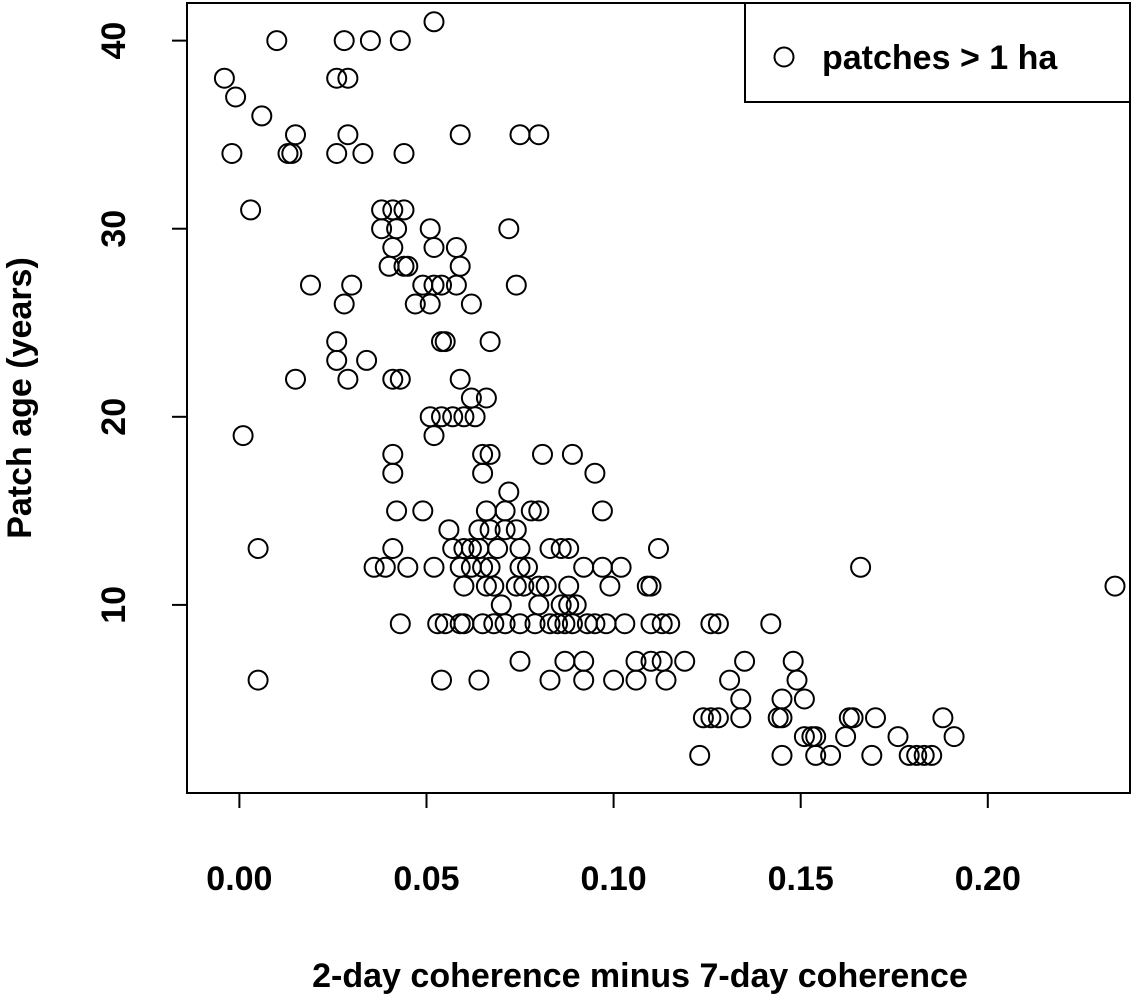 This screenshot has width=1133, height=1000. I want to click on y-tick-label: 20, so click(114, 417).